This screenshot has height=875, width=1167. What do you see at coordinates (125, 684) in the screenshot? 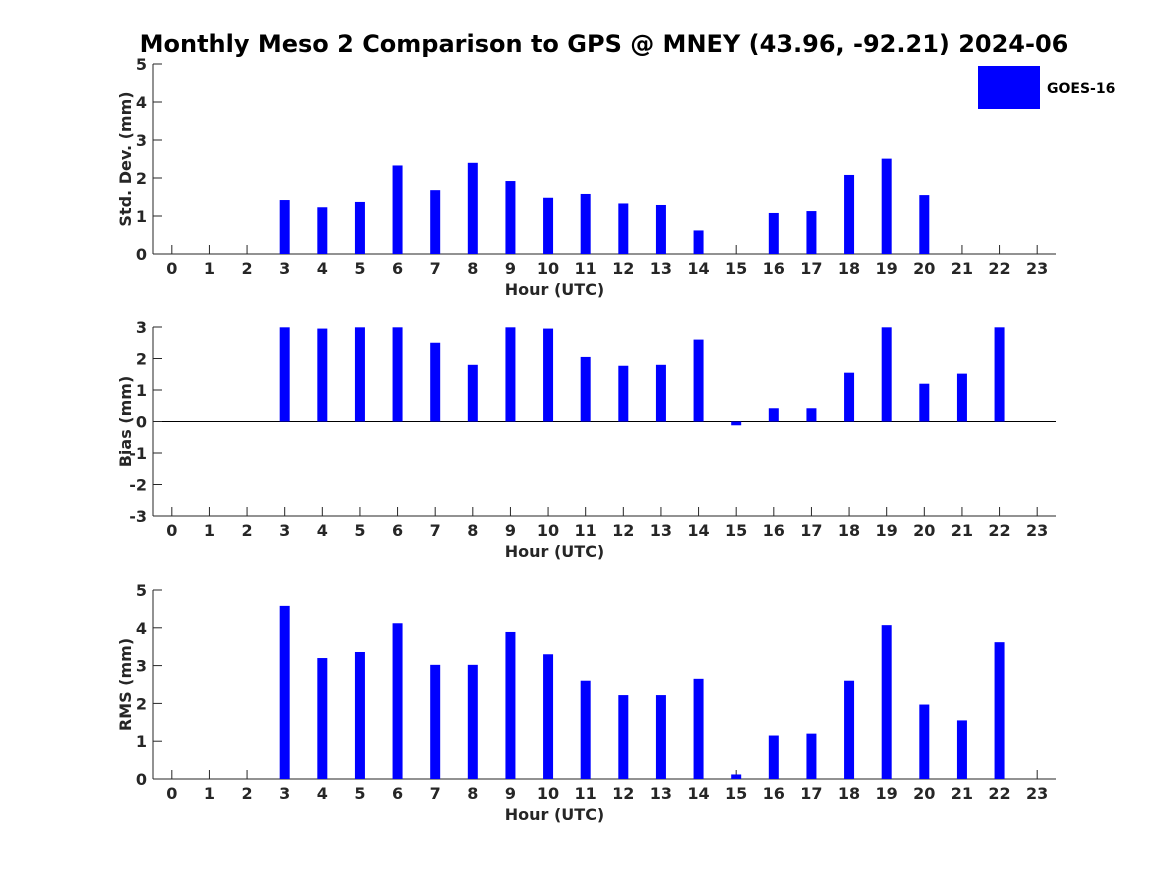
I see `y-axis-label: RMS (mm)` at bounding box center [125, 684].